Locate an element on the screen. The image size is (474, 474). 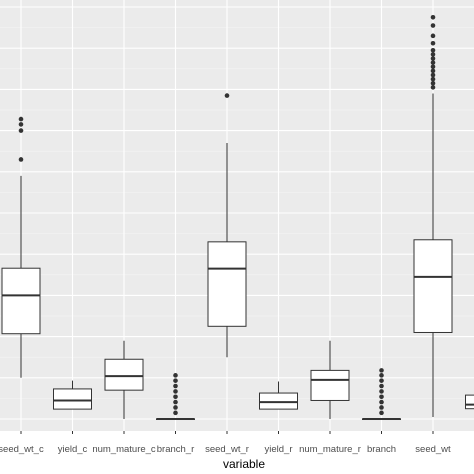
x-tick-label: branch is located at coordinates (381, 449).